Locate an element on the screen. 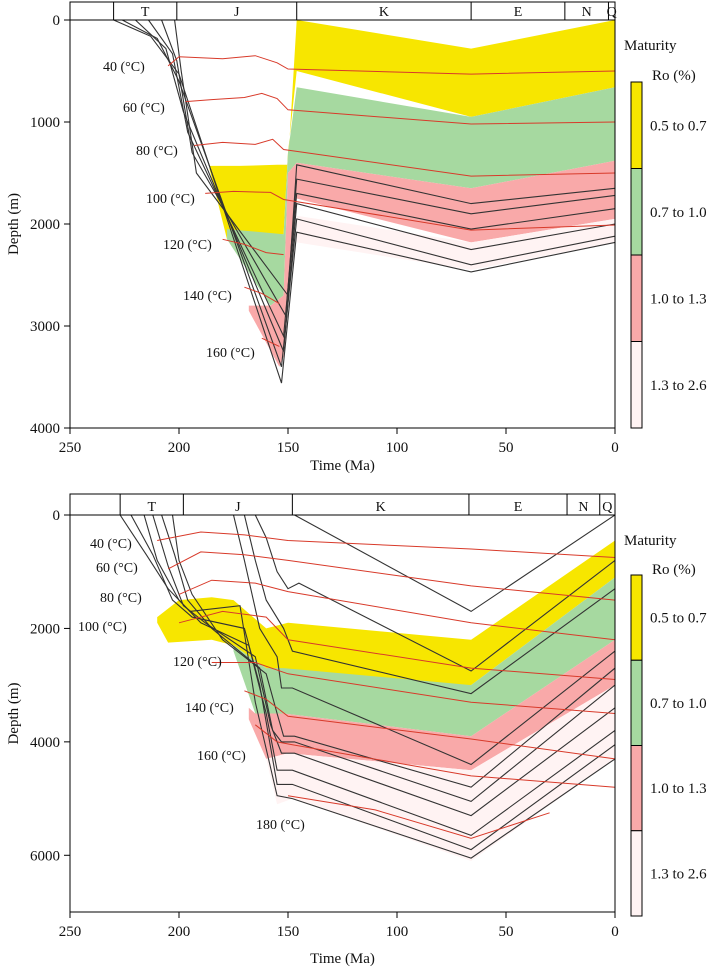  isotherm-label: 60 (°C) is located at coordinates (144, 108).